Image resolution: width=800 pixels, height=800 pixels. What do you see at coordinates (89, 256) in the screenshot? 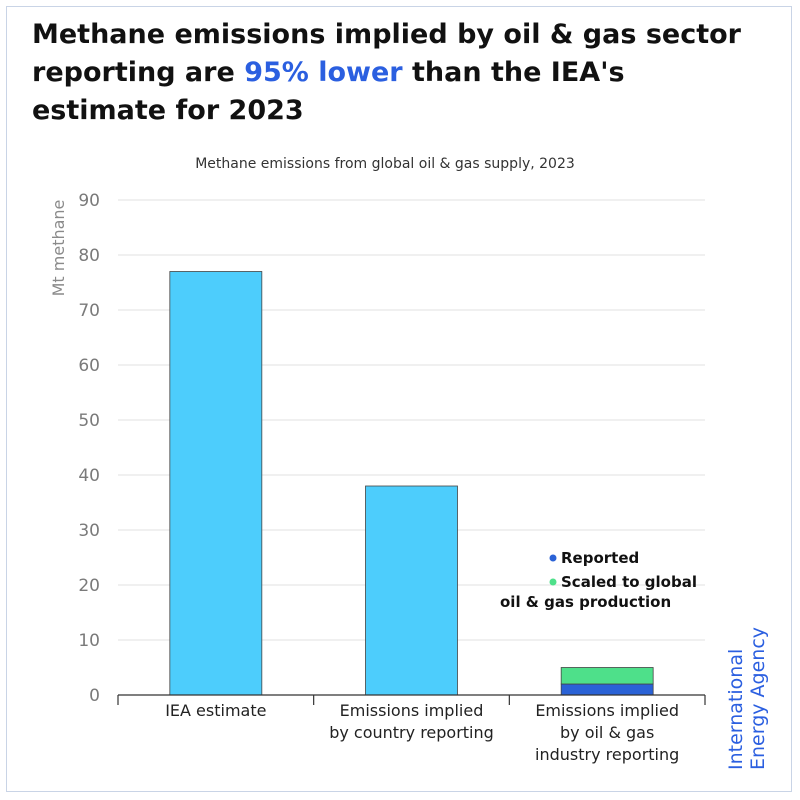
I see `y-tick-label: 80` at bounding box center [89, 256].